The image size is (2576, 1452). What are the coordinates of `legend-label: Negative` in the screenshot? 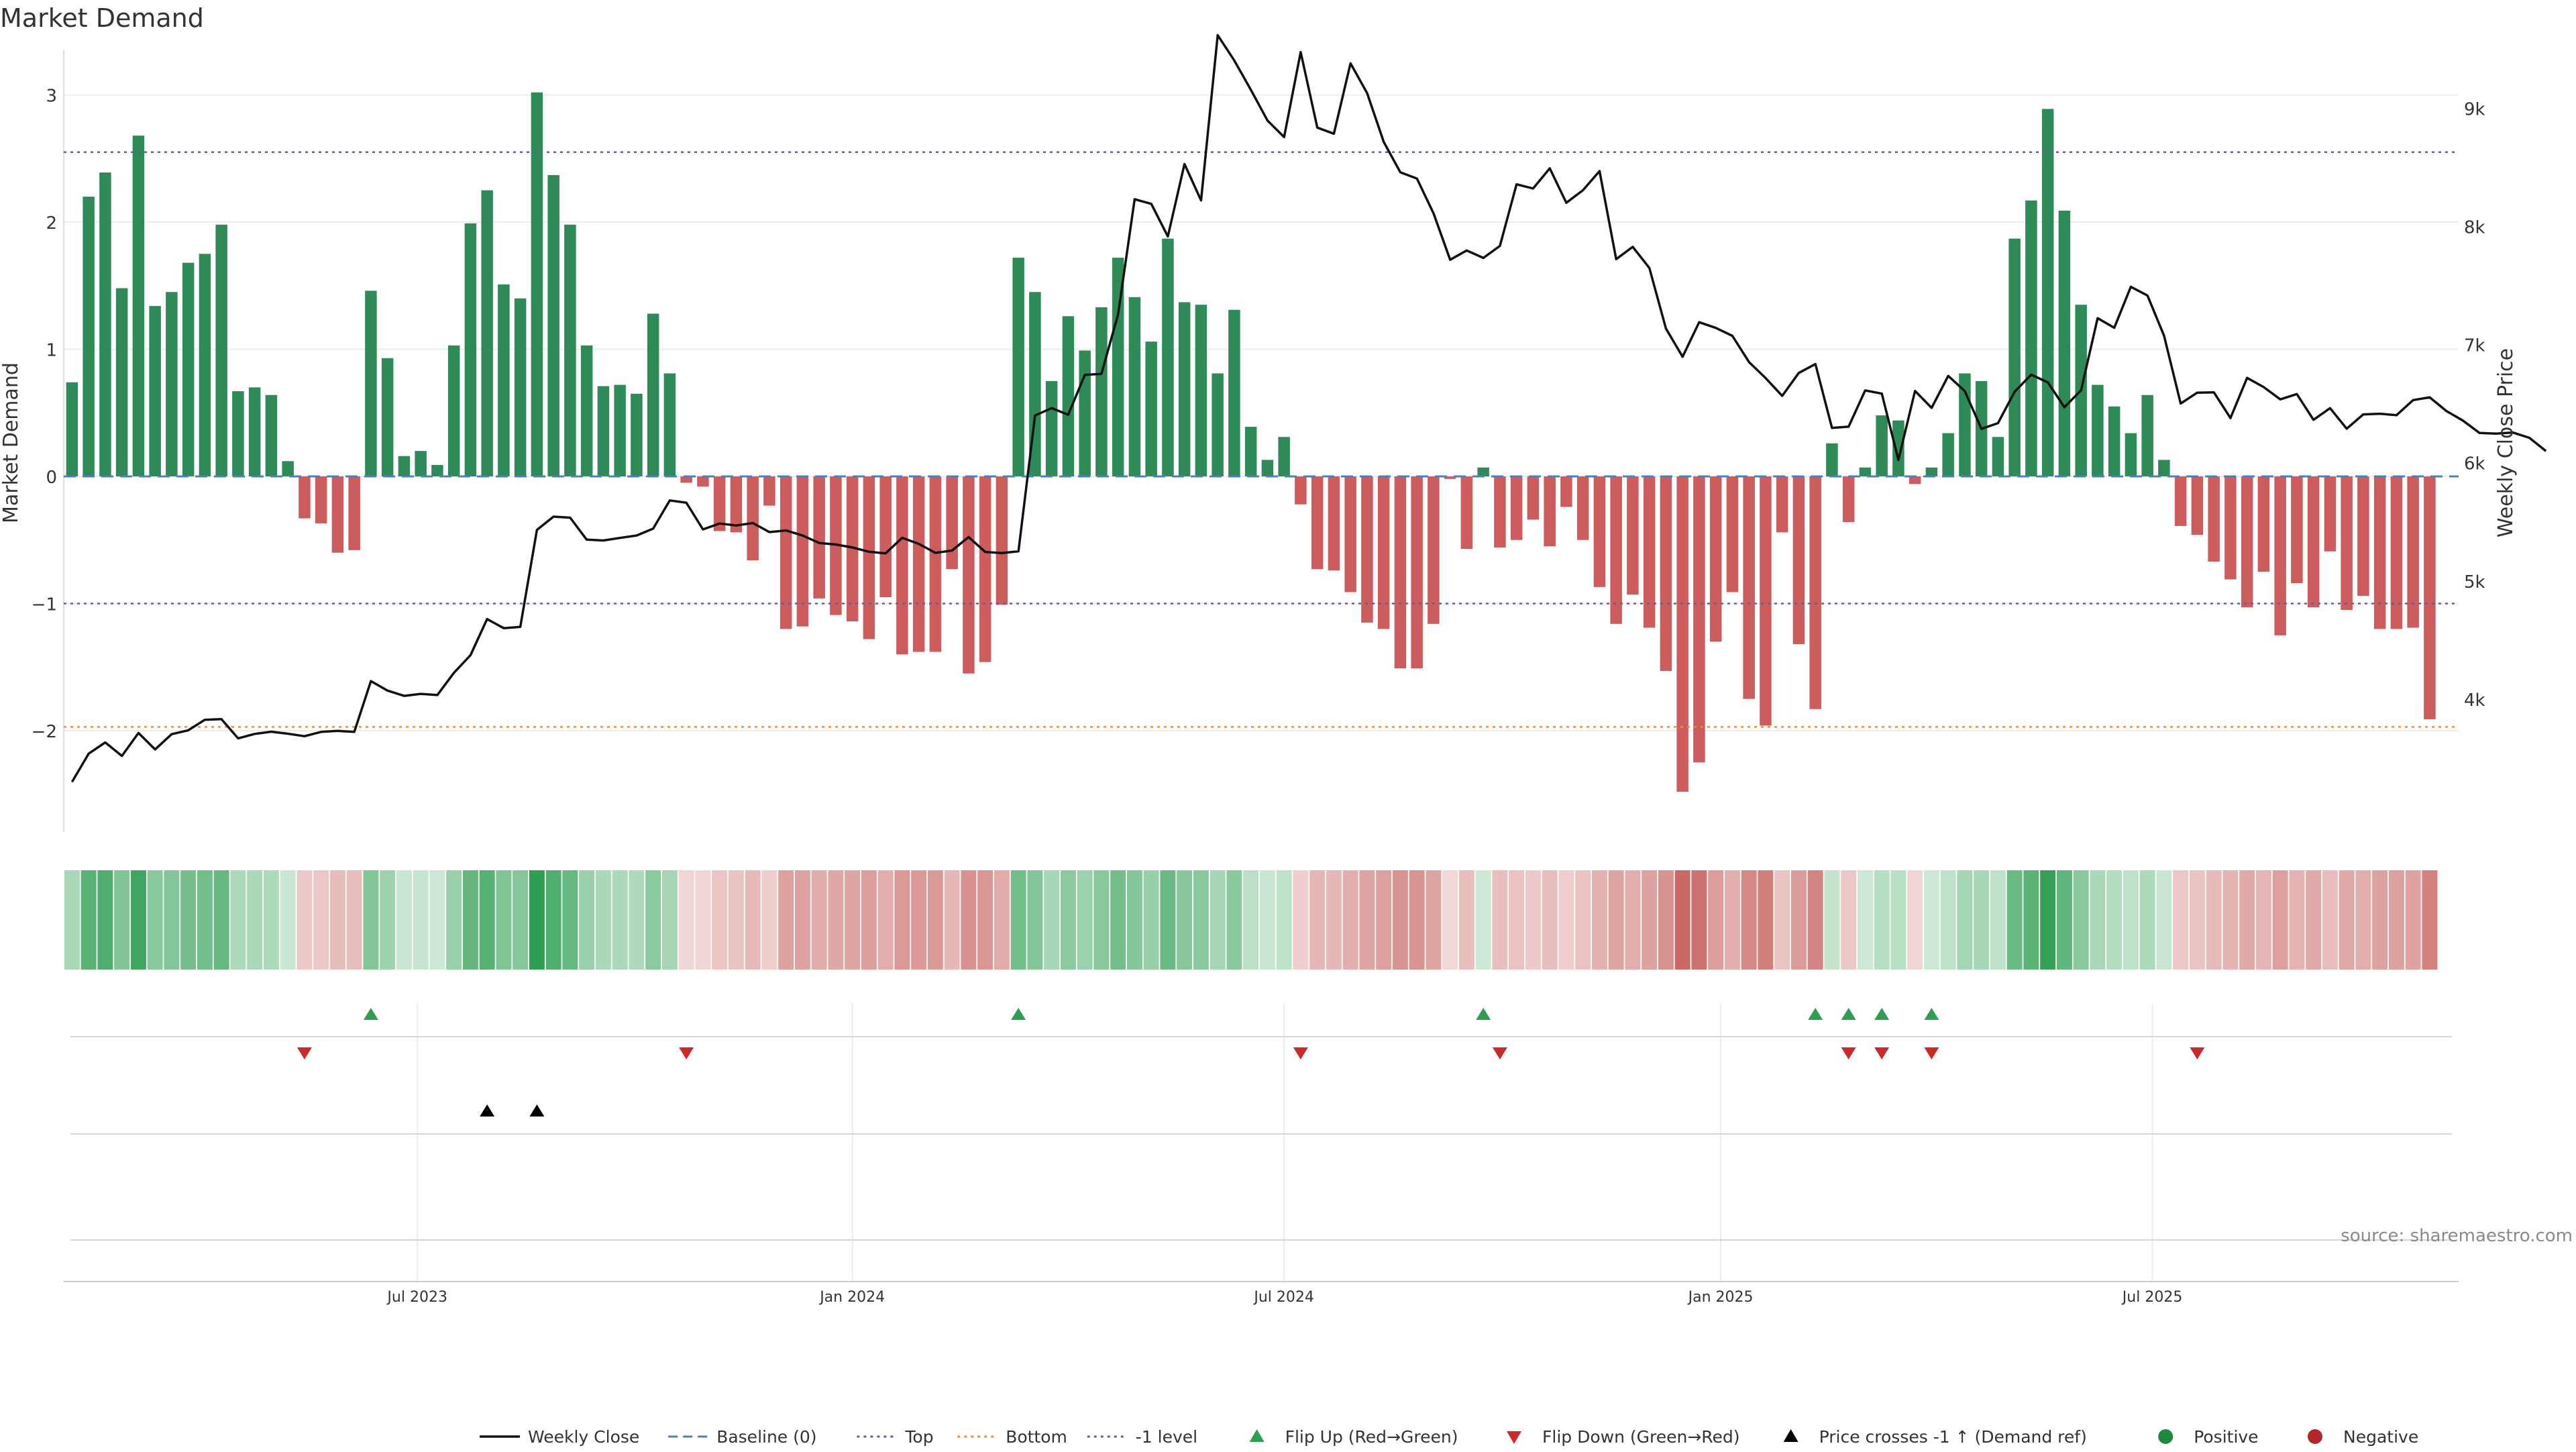 It's located at (2380, 1437).